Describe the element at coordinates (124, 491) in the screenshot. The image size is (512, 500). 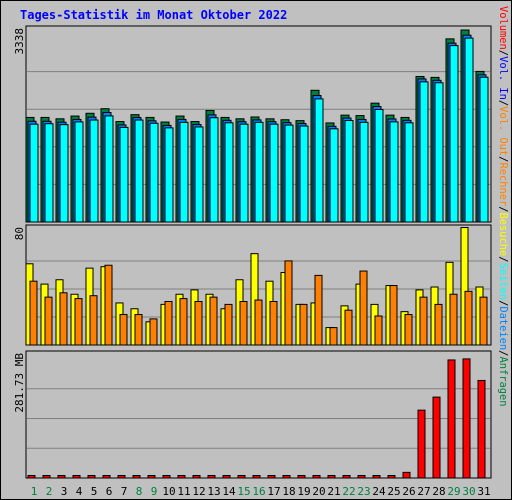
I see `x-tick-label: 7` at that location.